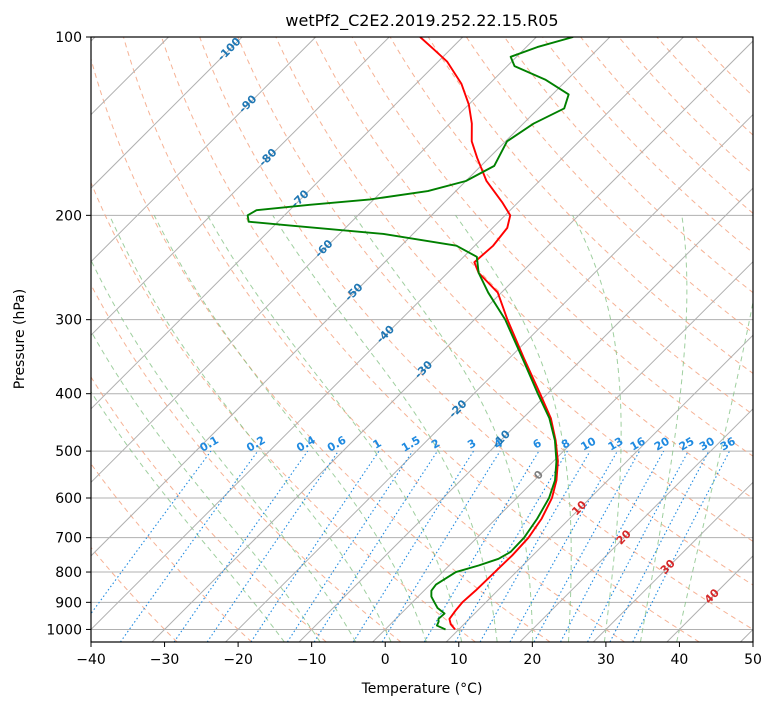 The width and height of the screenshot is (775, 708). Describe the element at coordinates (68, 216) in the screenshot. I see `y-tick-label: 200` at that location.